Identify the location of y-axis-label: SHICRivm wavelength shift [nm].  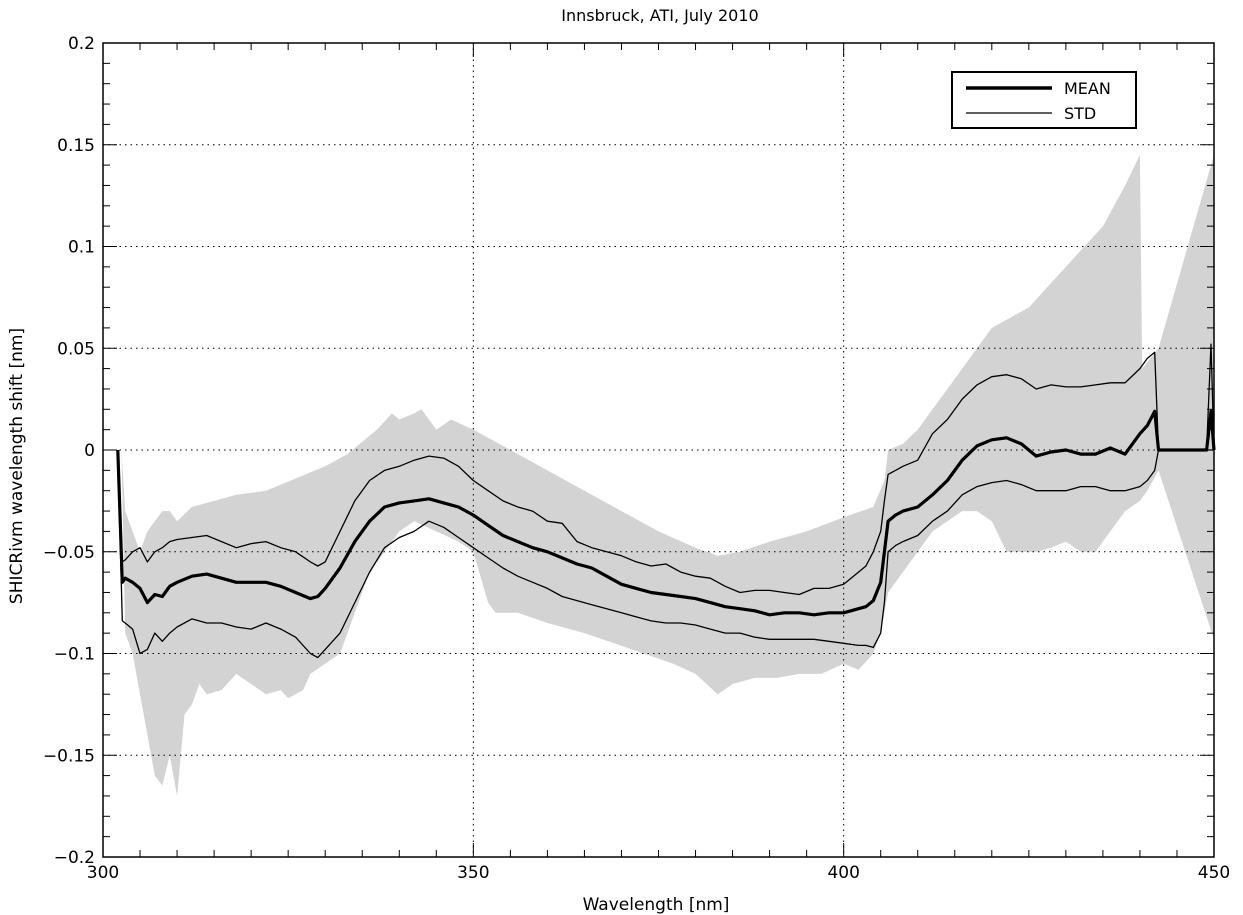
(17, 466).